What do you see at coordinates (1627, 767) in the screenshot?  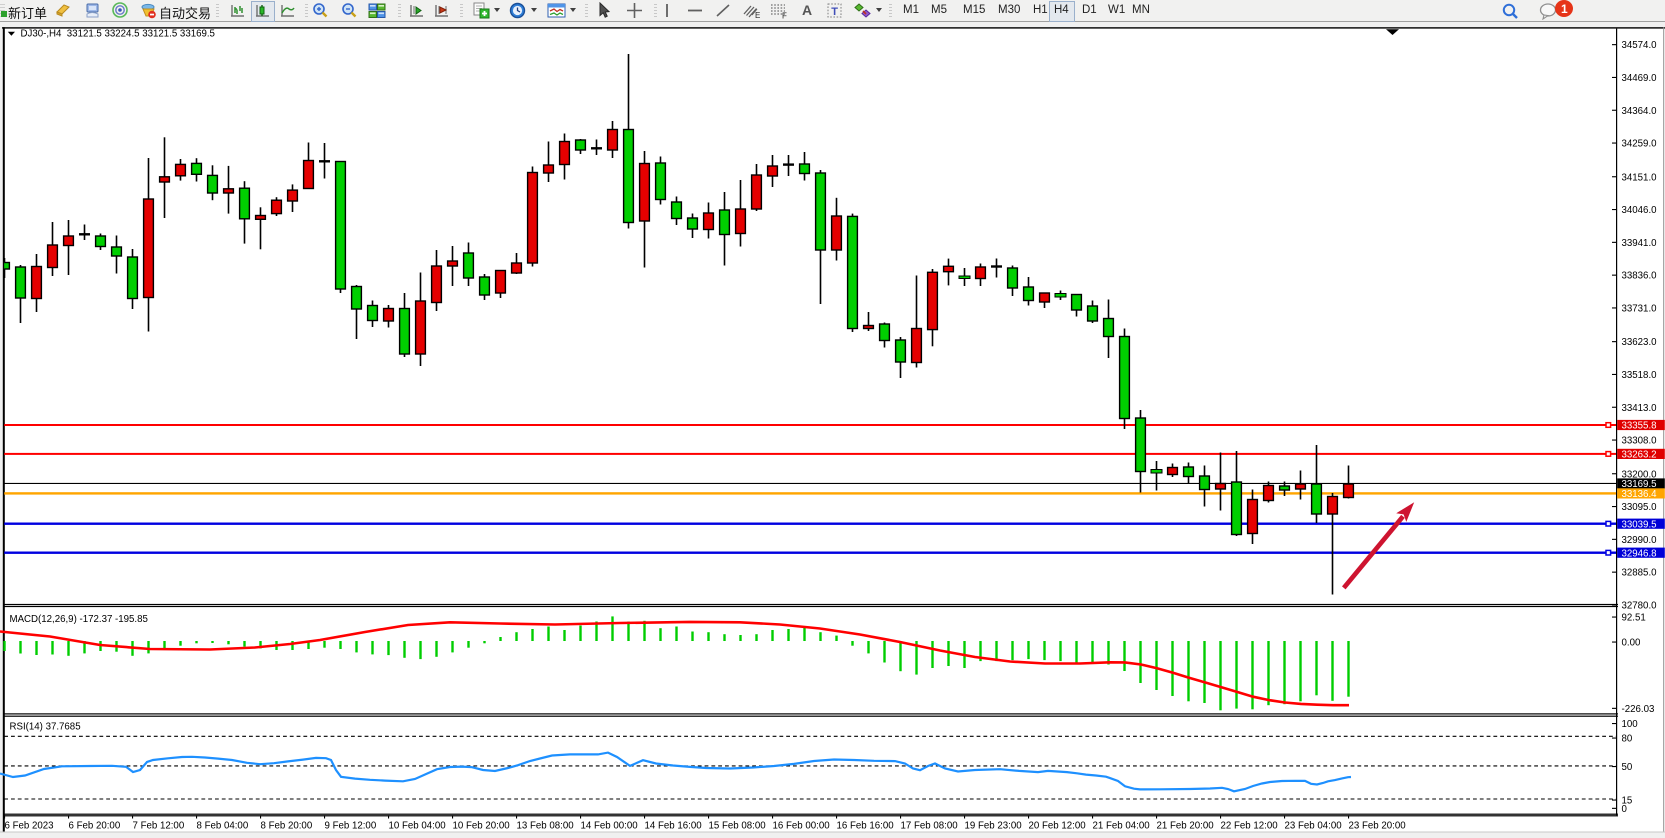 I see `svg-text: 50` at bounding box center [1627, 767].